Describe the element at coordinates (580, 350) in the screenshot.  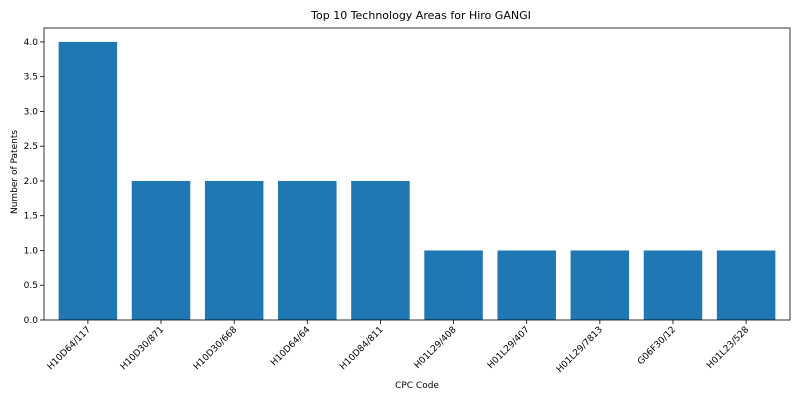
I see `x-tick-label: H01L29/7813` at that location.